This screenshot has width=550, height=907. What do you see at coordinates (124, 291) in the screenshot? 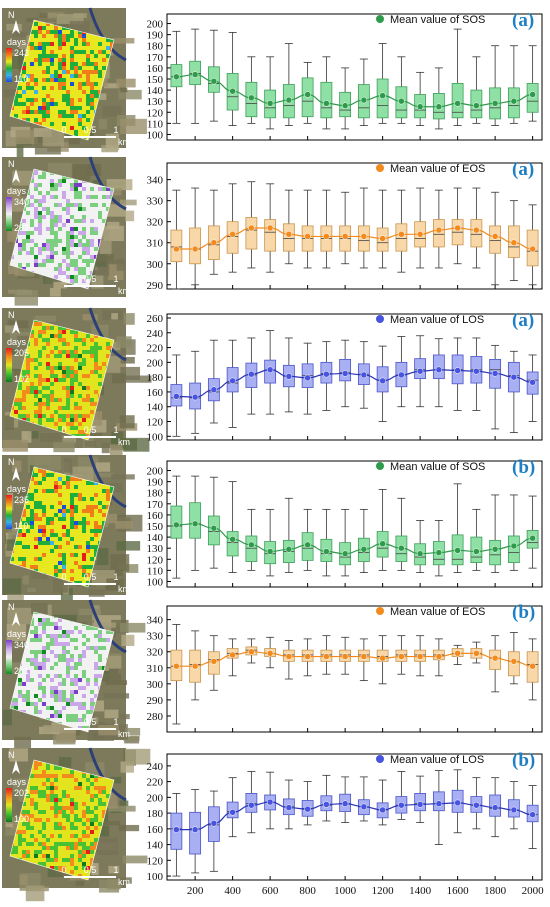
I see `scale-unit: km` at bounding box center [124, 291].